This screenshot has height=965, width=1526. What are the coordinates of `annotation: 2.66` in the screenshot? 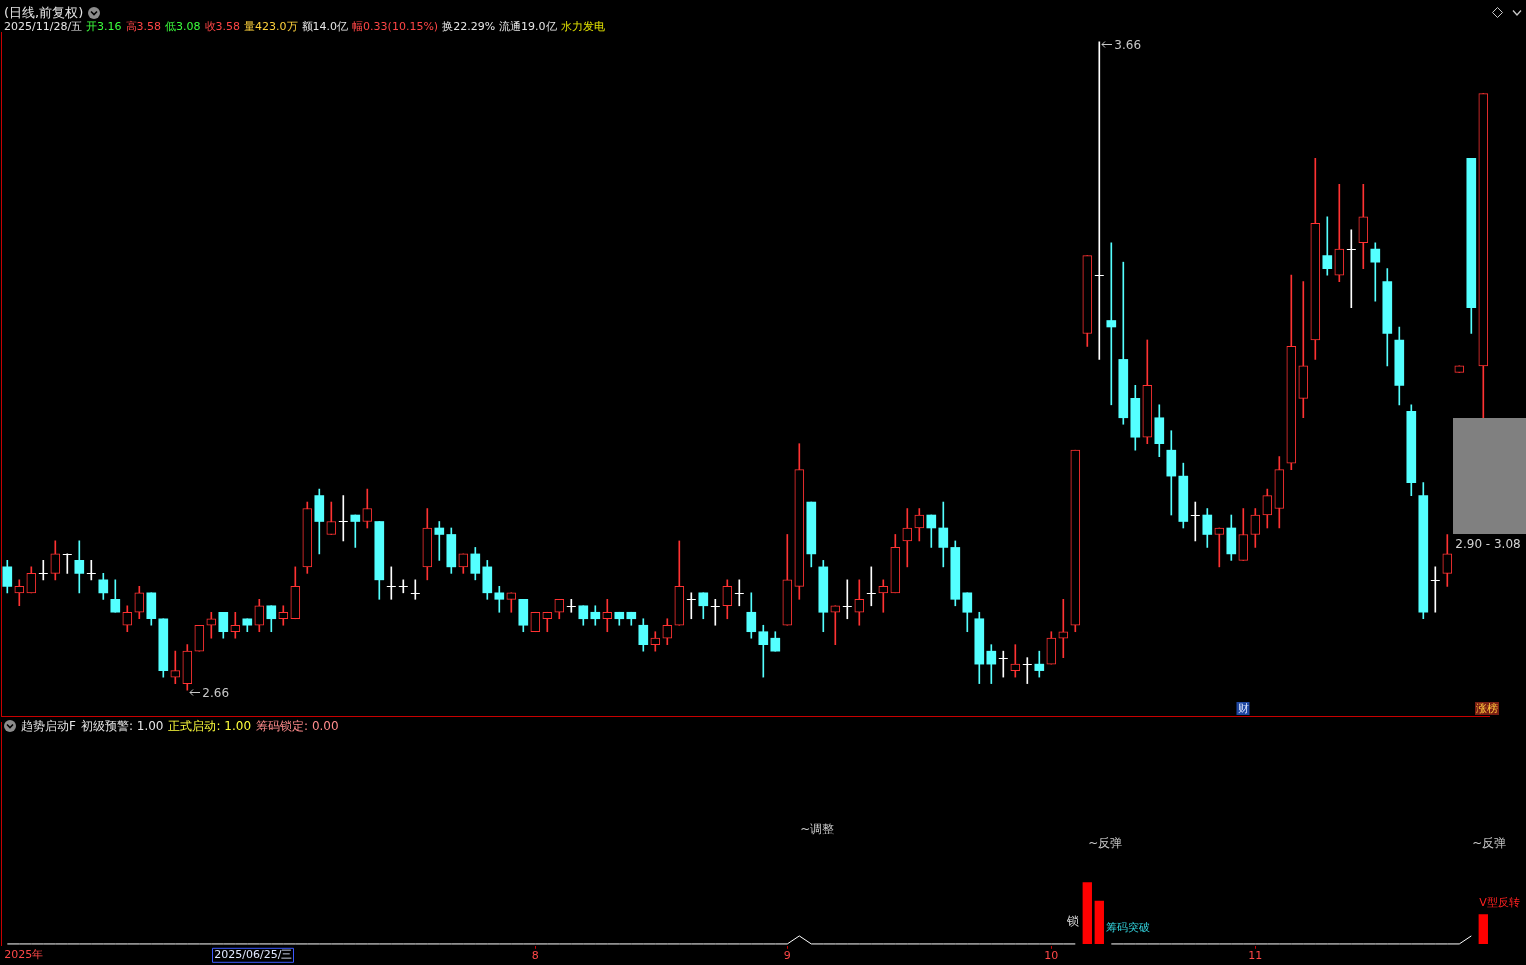 It's located at (216, 693).